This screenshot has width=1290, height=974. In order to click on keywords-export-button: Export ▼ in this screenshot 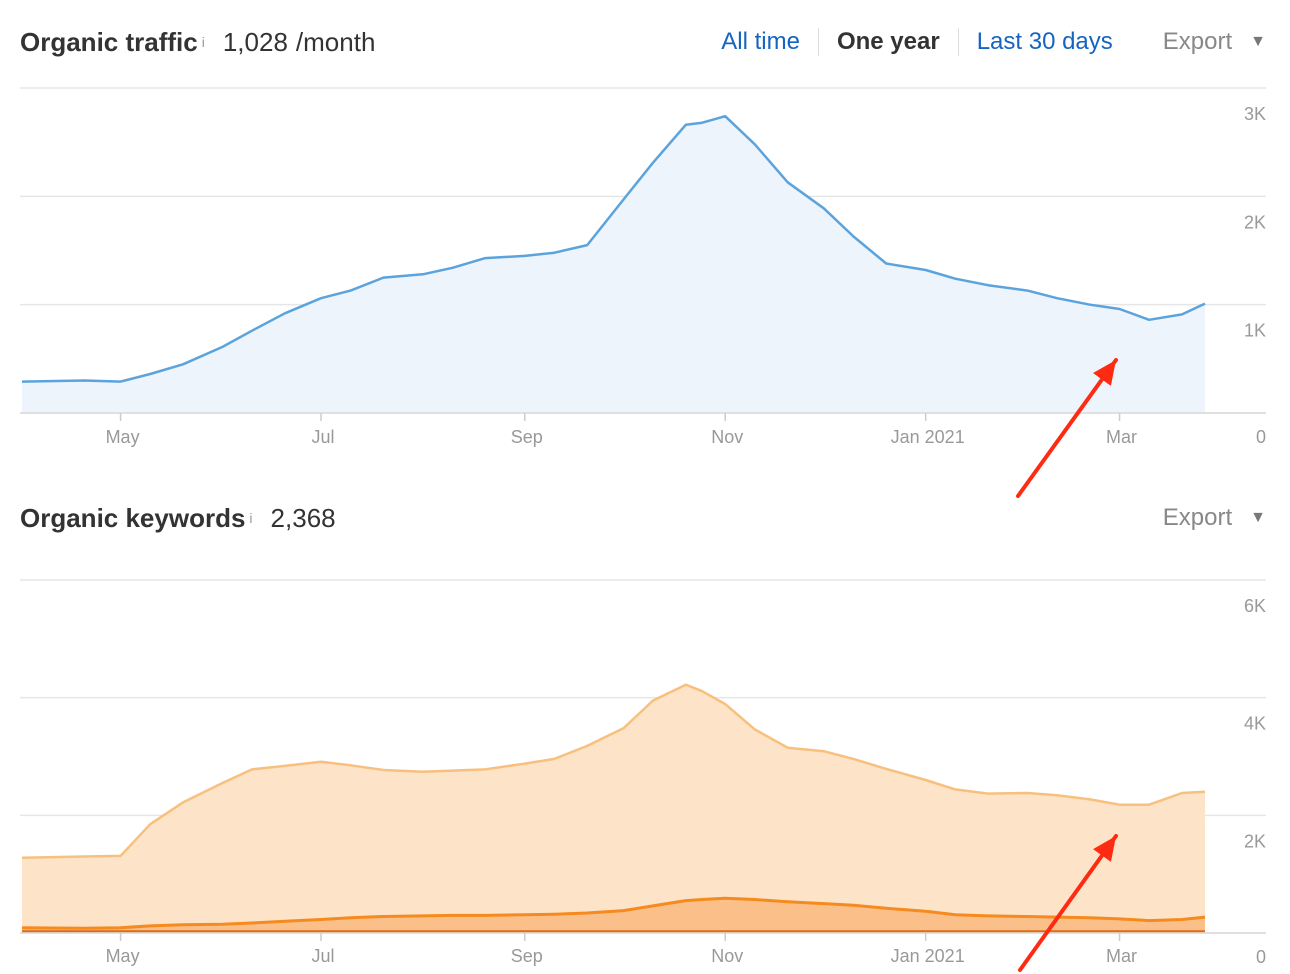, I will do `click(1214, 518)`.